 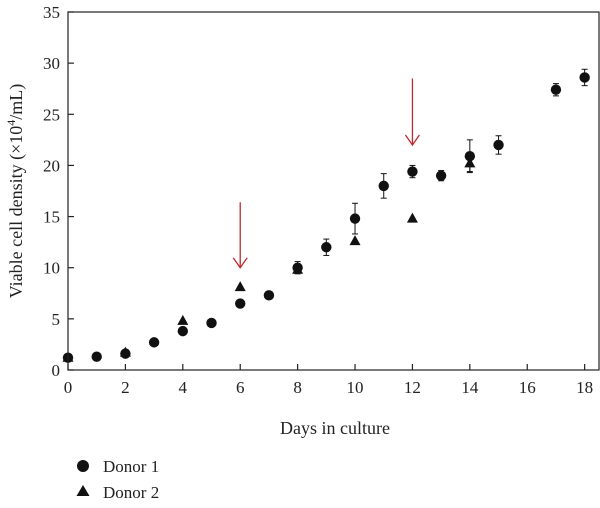 What do you see at coordinates (51, 268) in the screenshot?
I see `y-tick-label: 10` at bounding box center [51, 268].